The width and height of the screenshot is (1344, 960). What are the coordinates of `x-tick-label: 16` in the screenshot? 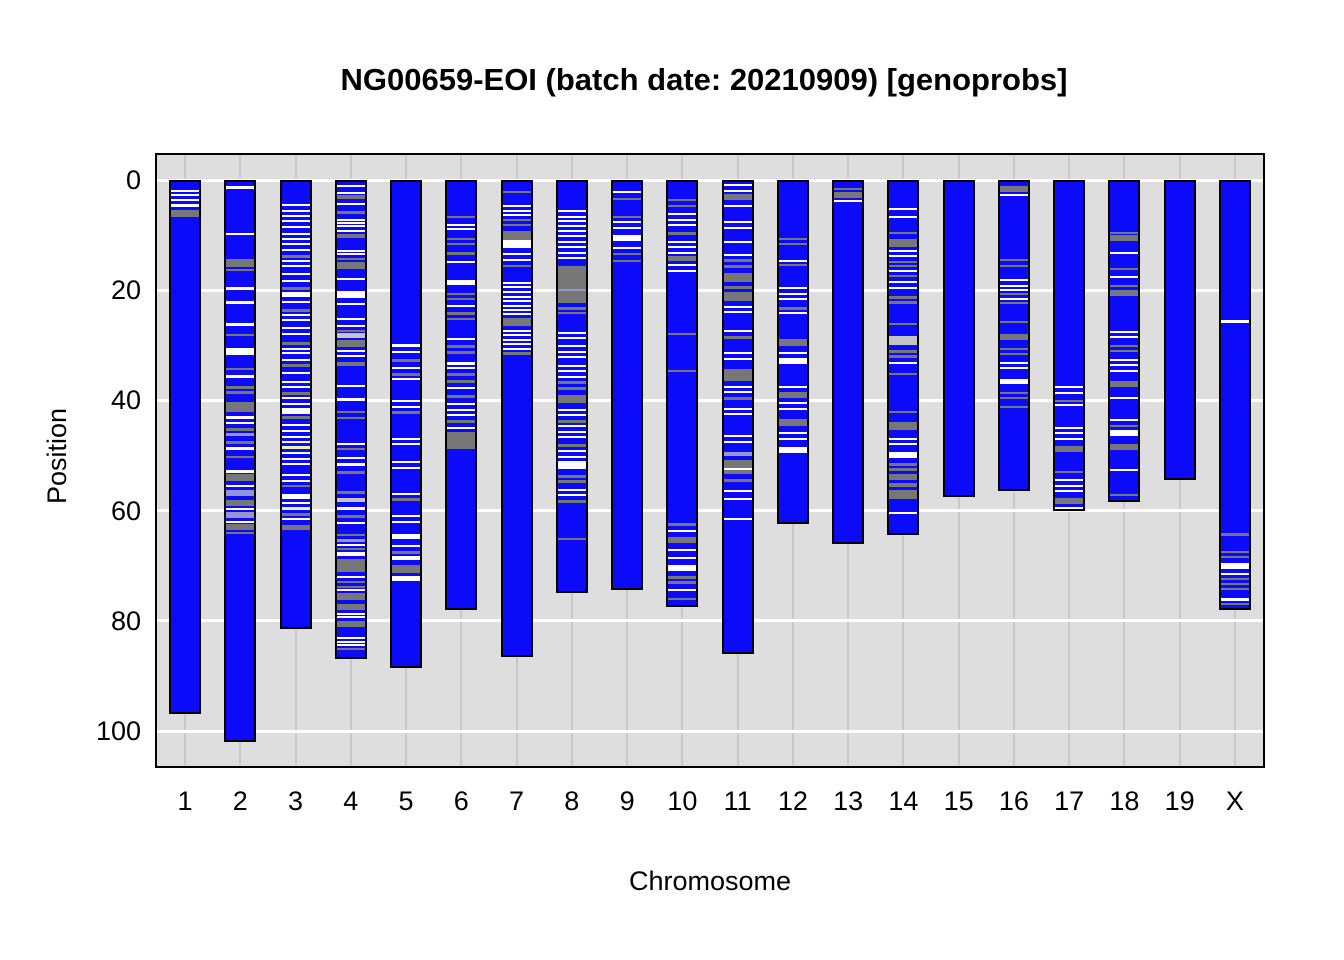 It's located at (1013, 801).